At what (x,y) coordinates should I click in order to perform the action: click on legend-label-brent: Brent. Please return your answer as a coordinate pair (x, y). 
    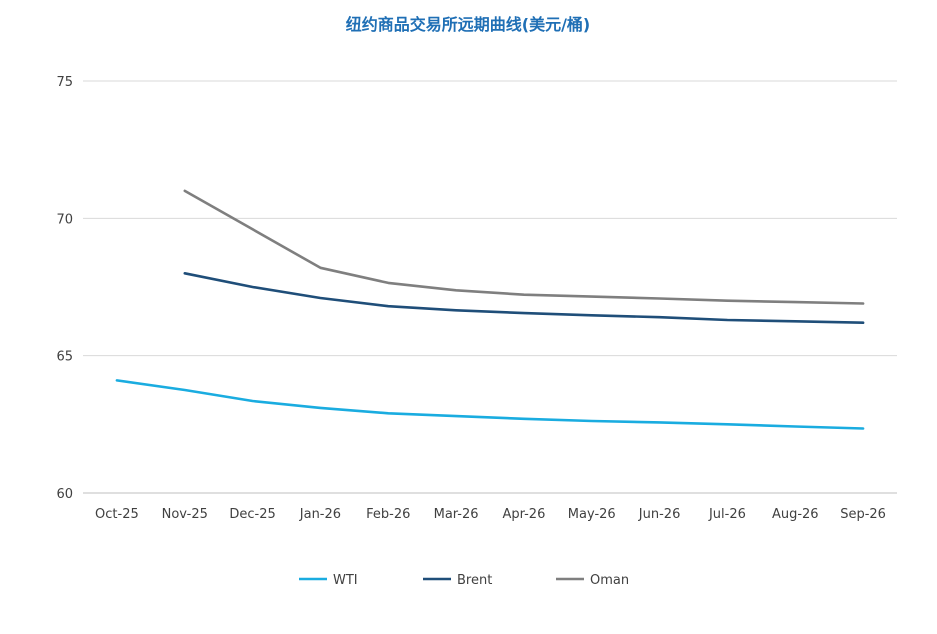
    Looking at the image, I should click on (474, 580).